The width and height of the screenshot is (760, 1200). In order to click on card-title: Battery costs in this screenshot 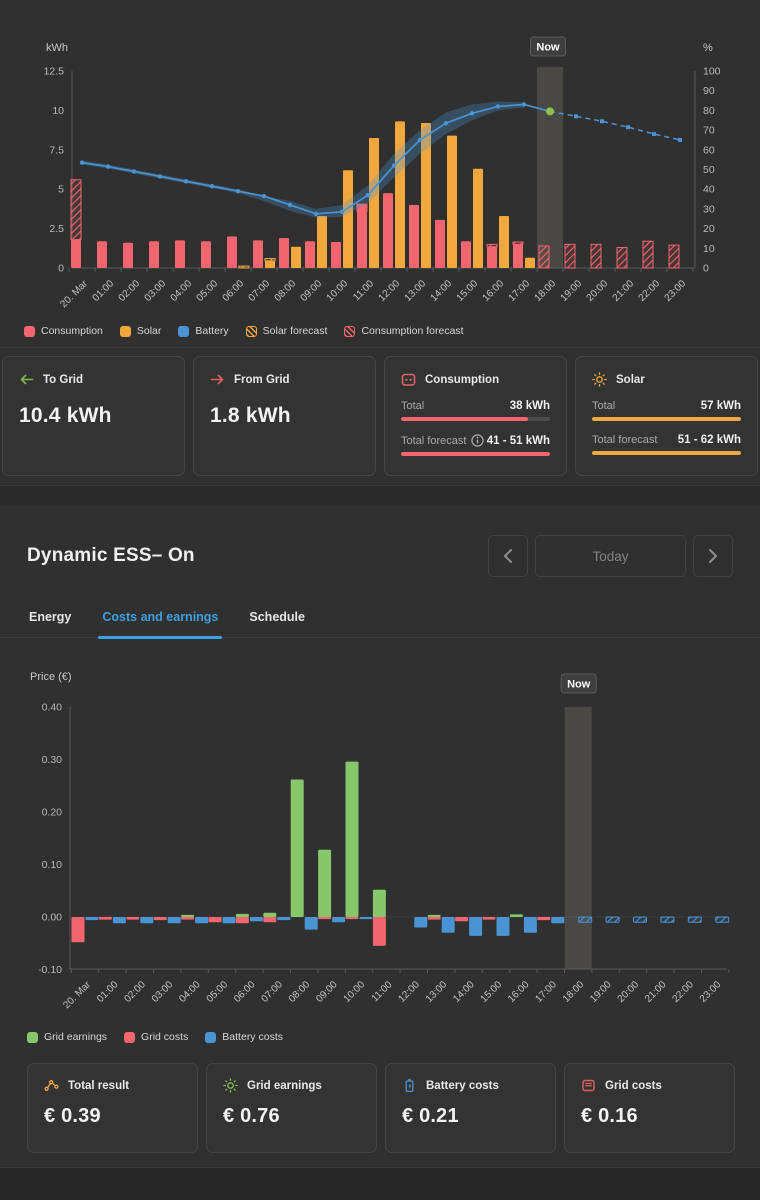, I will do `click(462, 1085)`.